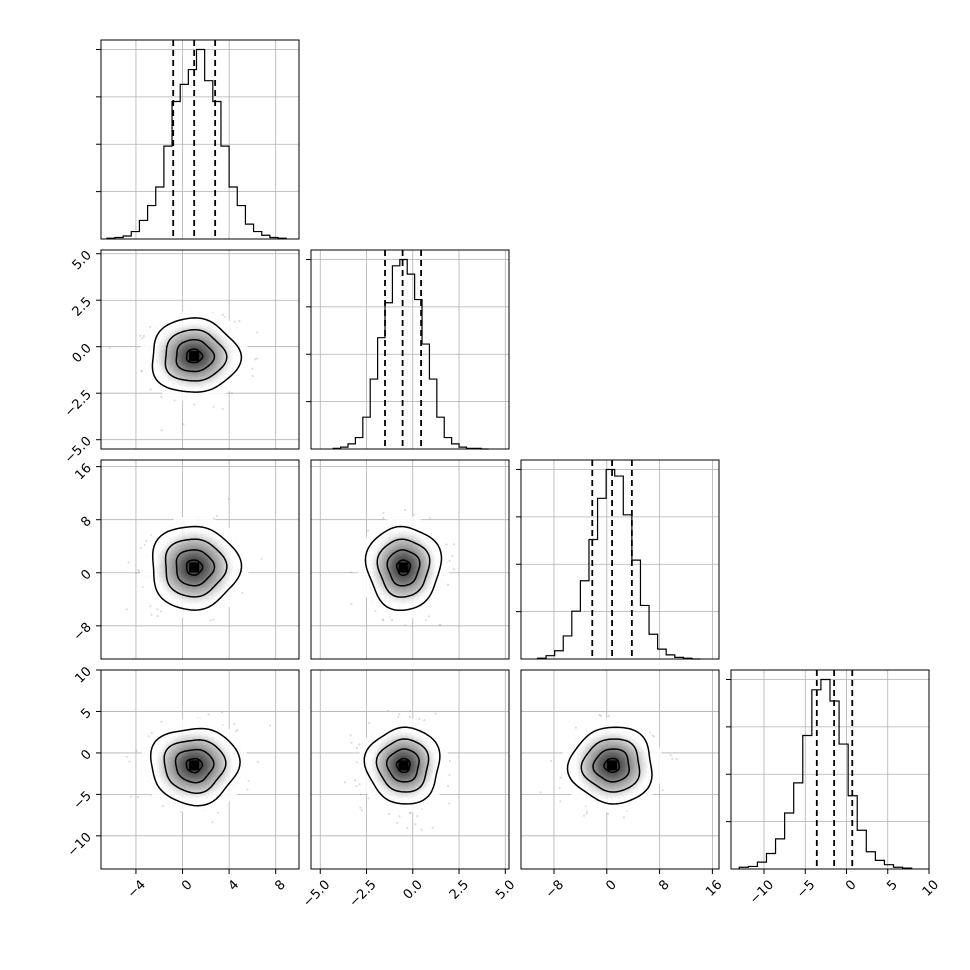  I want to click on y-tick-label: −10, so click(80, 845).